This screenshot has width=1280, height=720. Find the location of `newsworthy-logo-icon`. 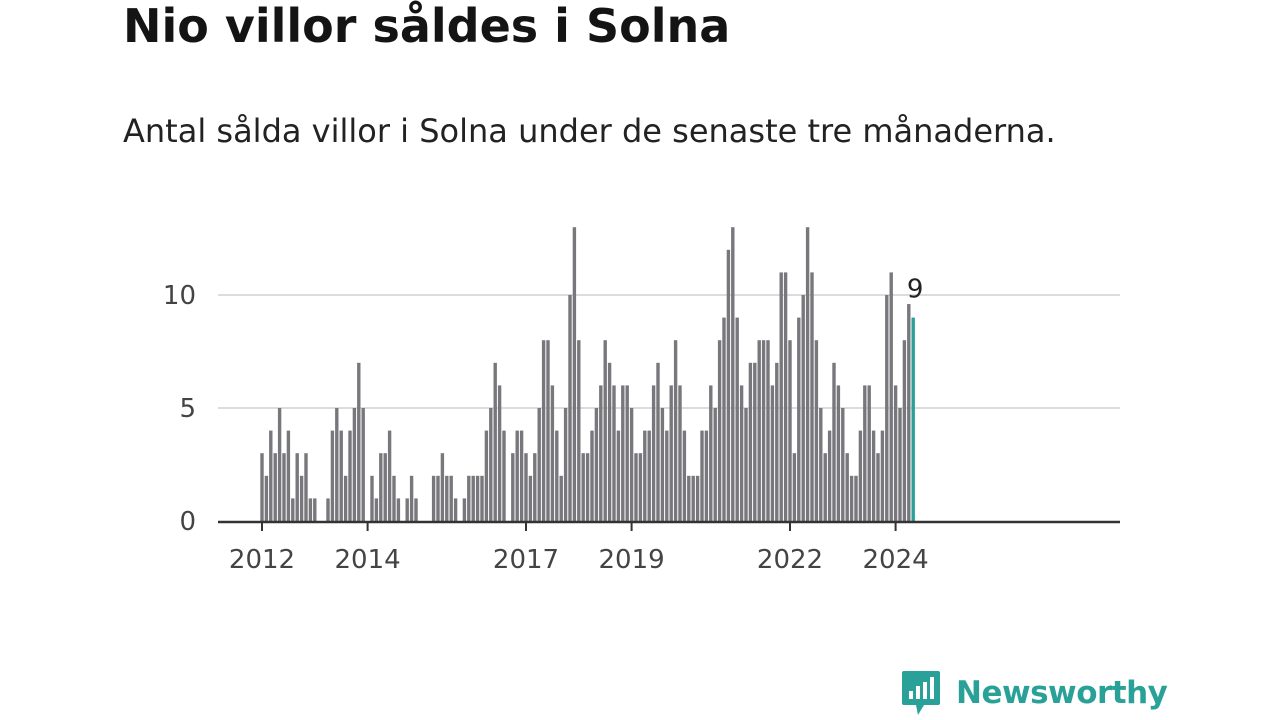

newsworthy-logo-icon is located at coordinates (921, 693).